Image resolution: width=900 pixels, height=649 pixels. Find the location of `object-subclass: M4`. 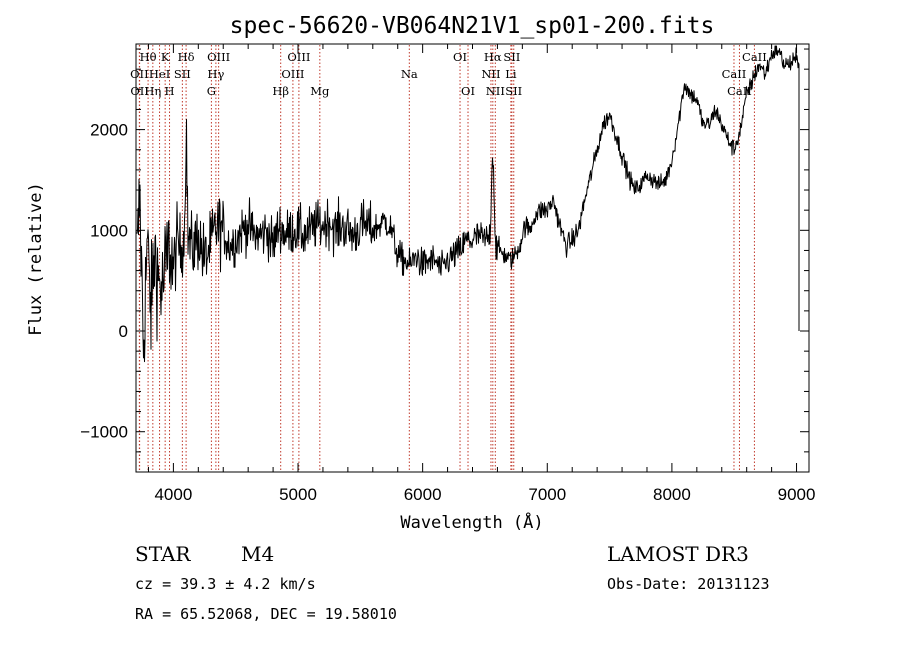

object-subclass: M4 is located at coordinates (257, 554).